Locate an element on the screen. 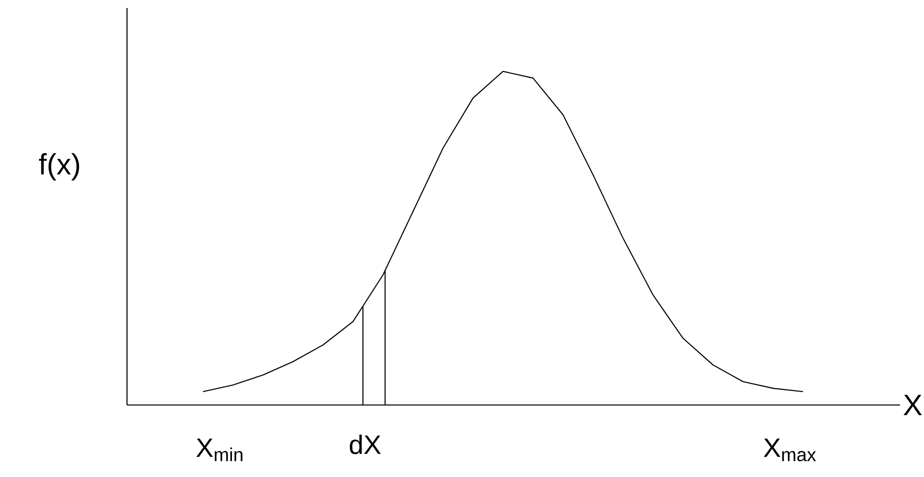 The height and width of the screenshot is (477, 924). text: dX is located at coordinates (365, 444).